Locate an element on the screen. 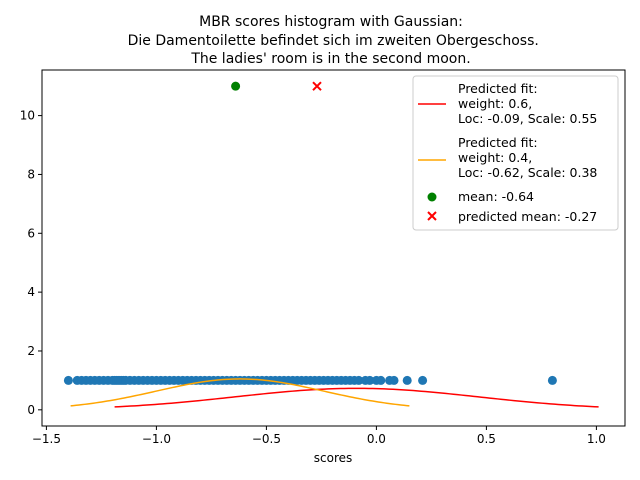  legend-predicted-mean-marker is located at coordinates (432, 216).